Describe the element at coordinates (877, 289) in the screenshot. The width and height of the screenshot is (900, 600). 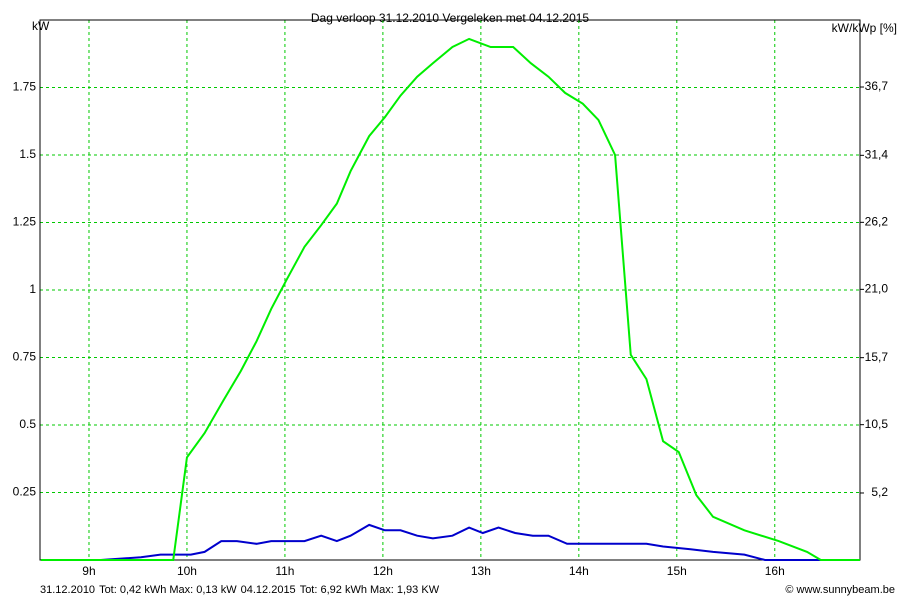
I see `y2-tick-label: 21,0` at that location.